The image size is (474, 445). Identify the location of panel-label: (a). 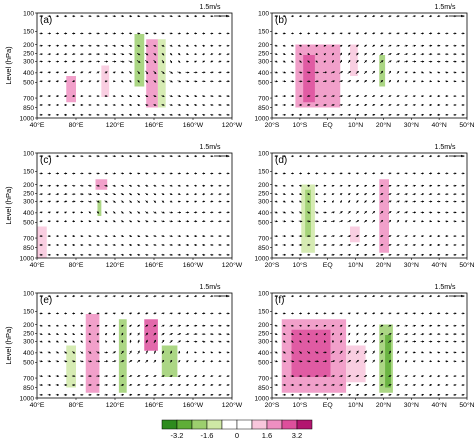
(46, 20).